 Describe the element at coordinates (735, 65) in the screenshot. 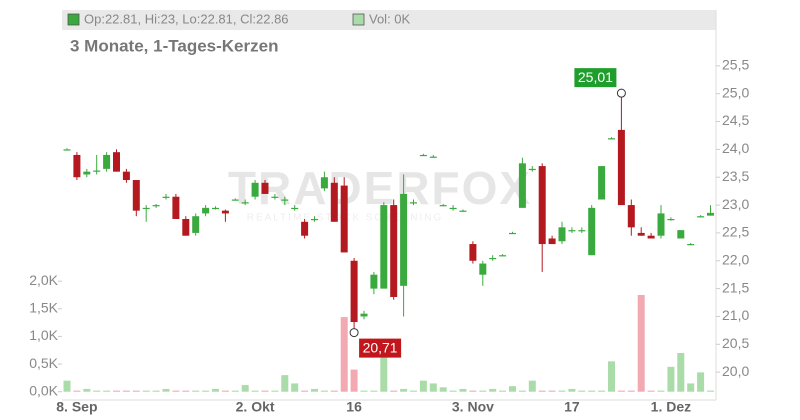

I see `y-tick-label: 25,5` at that location.